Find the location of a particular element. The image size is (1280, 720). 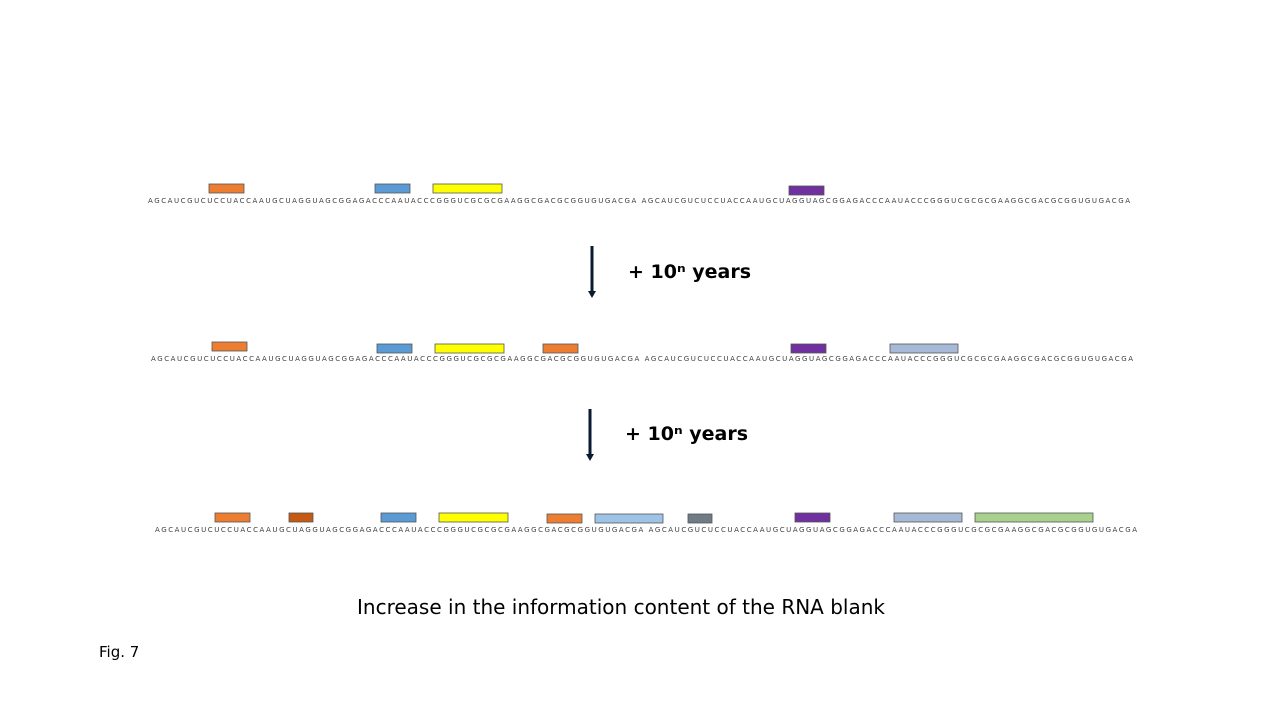

arrow-2: + 10ⁿ years is located at coordinates (667, 435).